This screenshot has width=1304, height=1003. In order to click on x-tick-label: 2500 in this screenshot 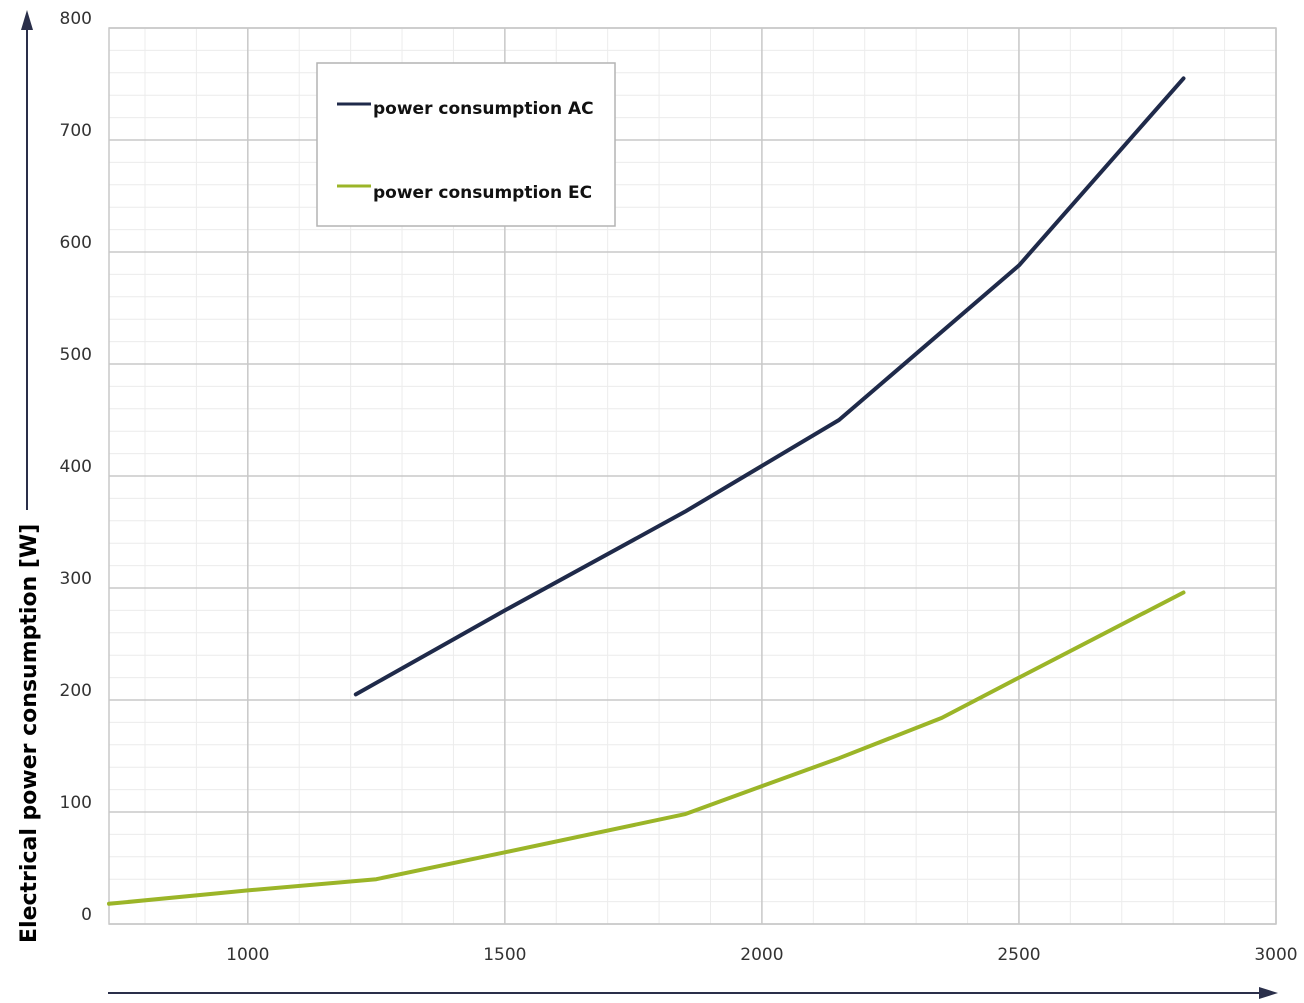, I will do `click(1018, 955)`.